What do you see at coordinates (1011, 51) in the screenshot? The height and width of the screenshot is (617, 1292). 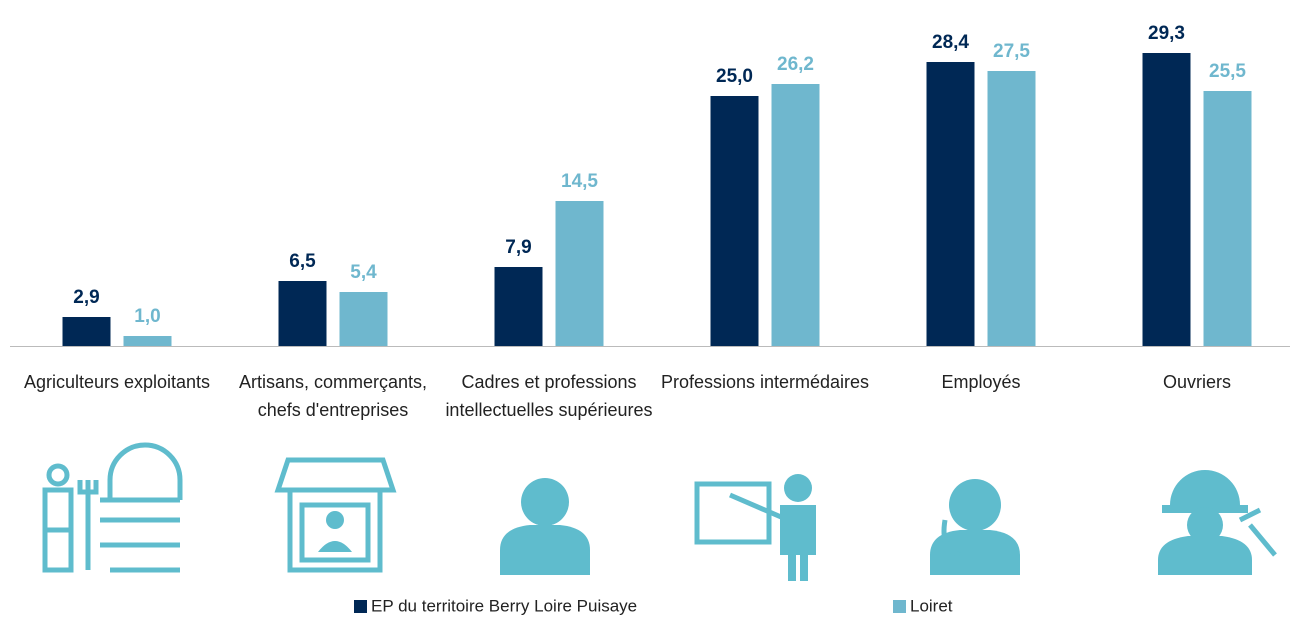 I see `value-label: 27,5` at bounding box center [1011, 51].